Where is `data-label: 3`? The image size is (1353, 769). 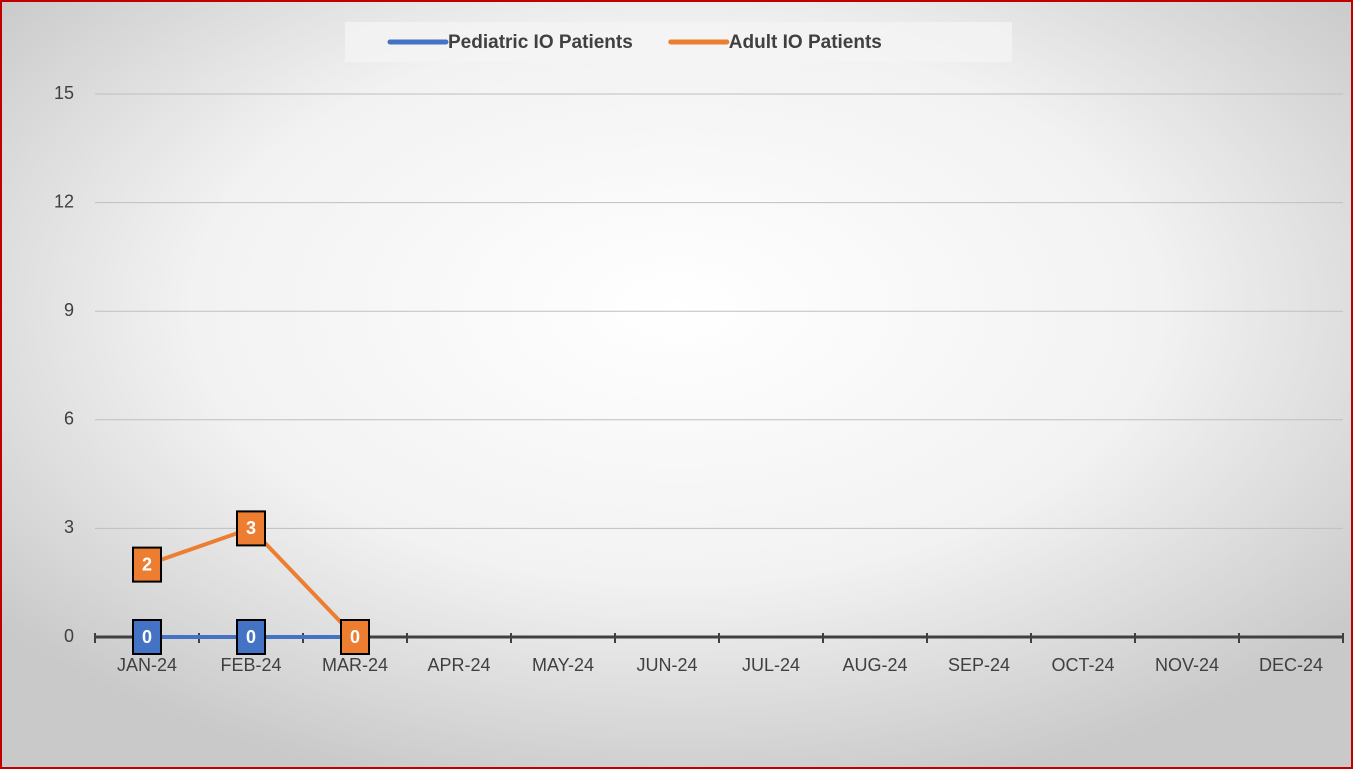
data-label: 3 is located at coordinates (251, 528).